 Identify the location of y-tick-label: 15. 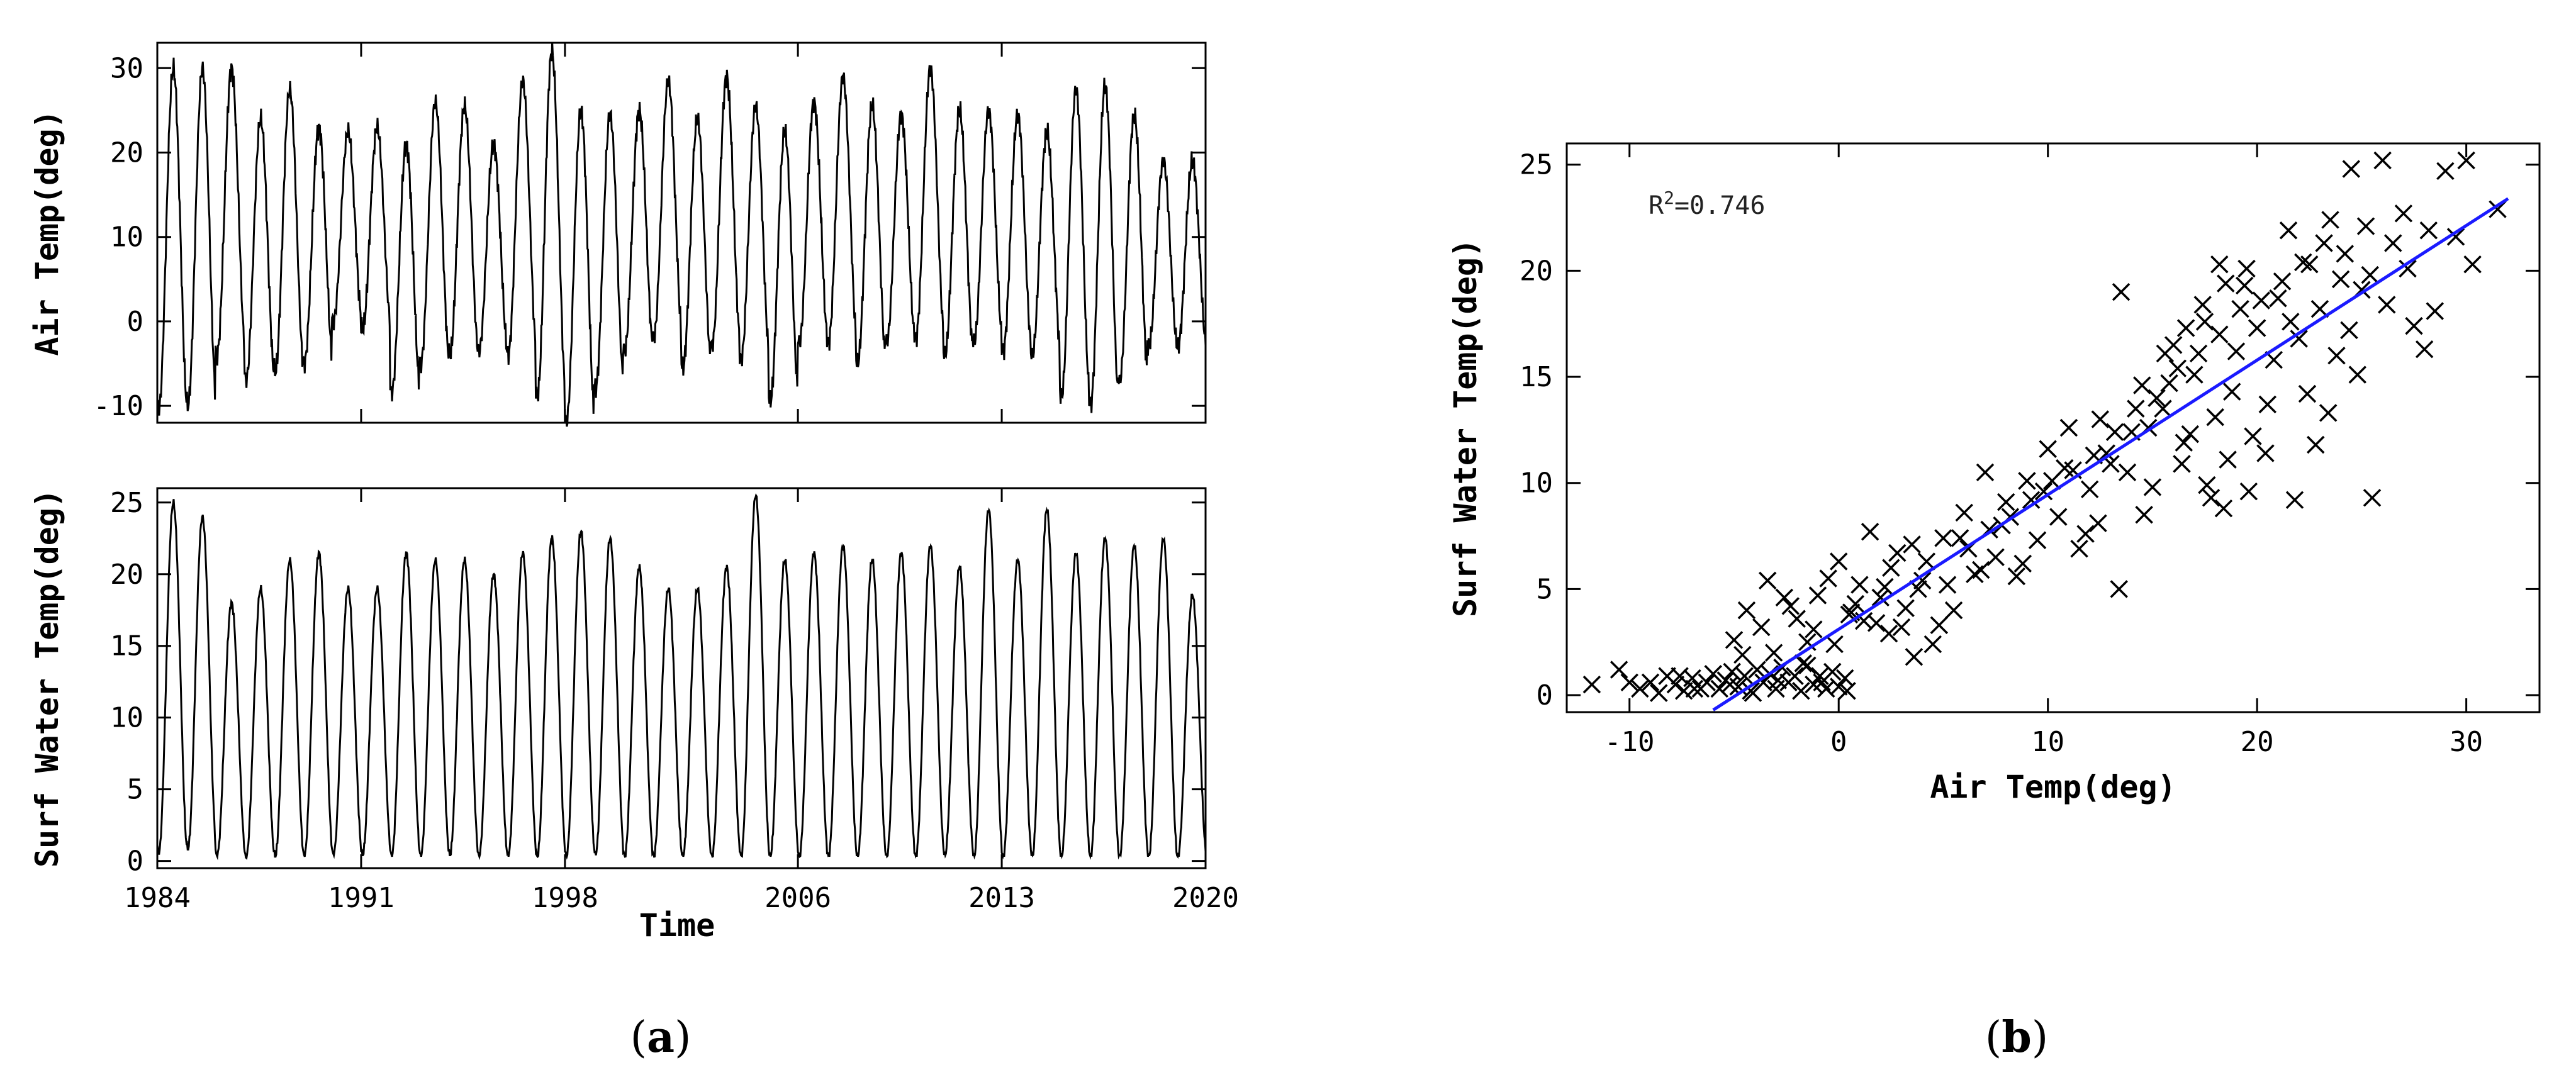
(126, 646).